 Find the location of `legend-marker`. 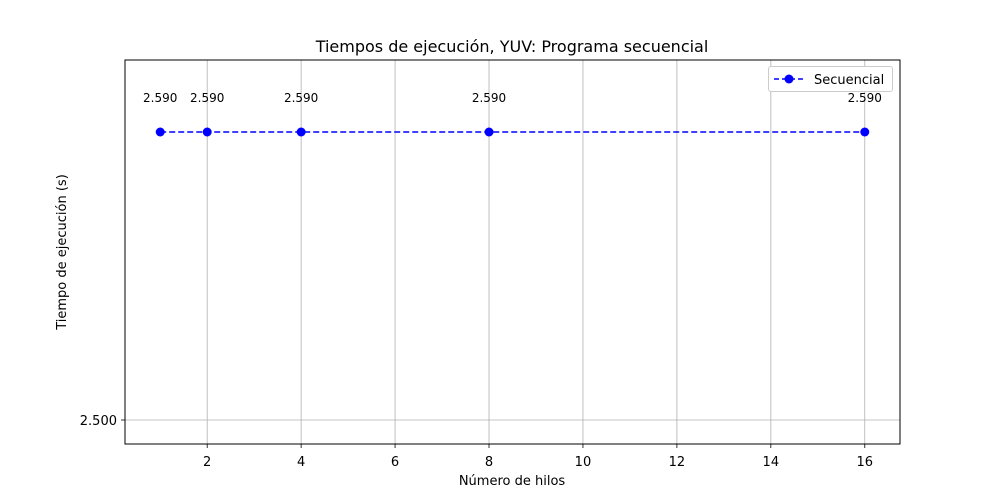

legend-marker is located at coordinates (789, 79).